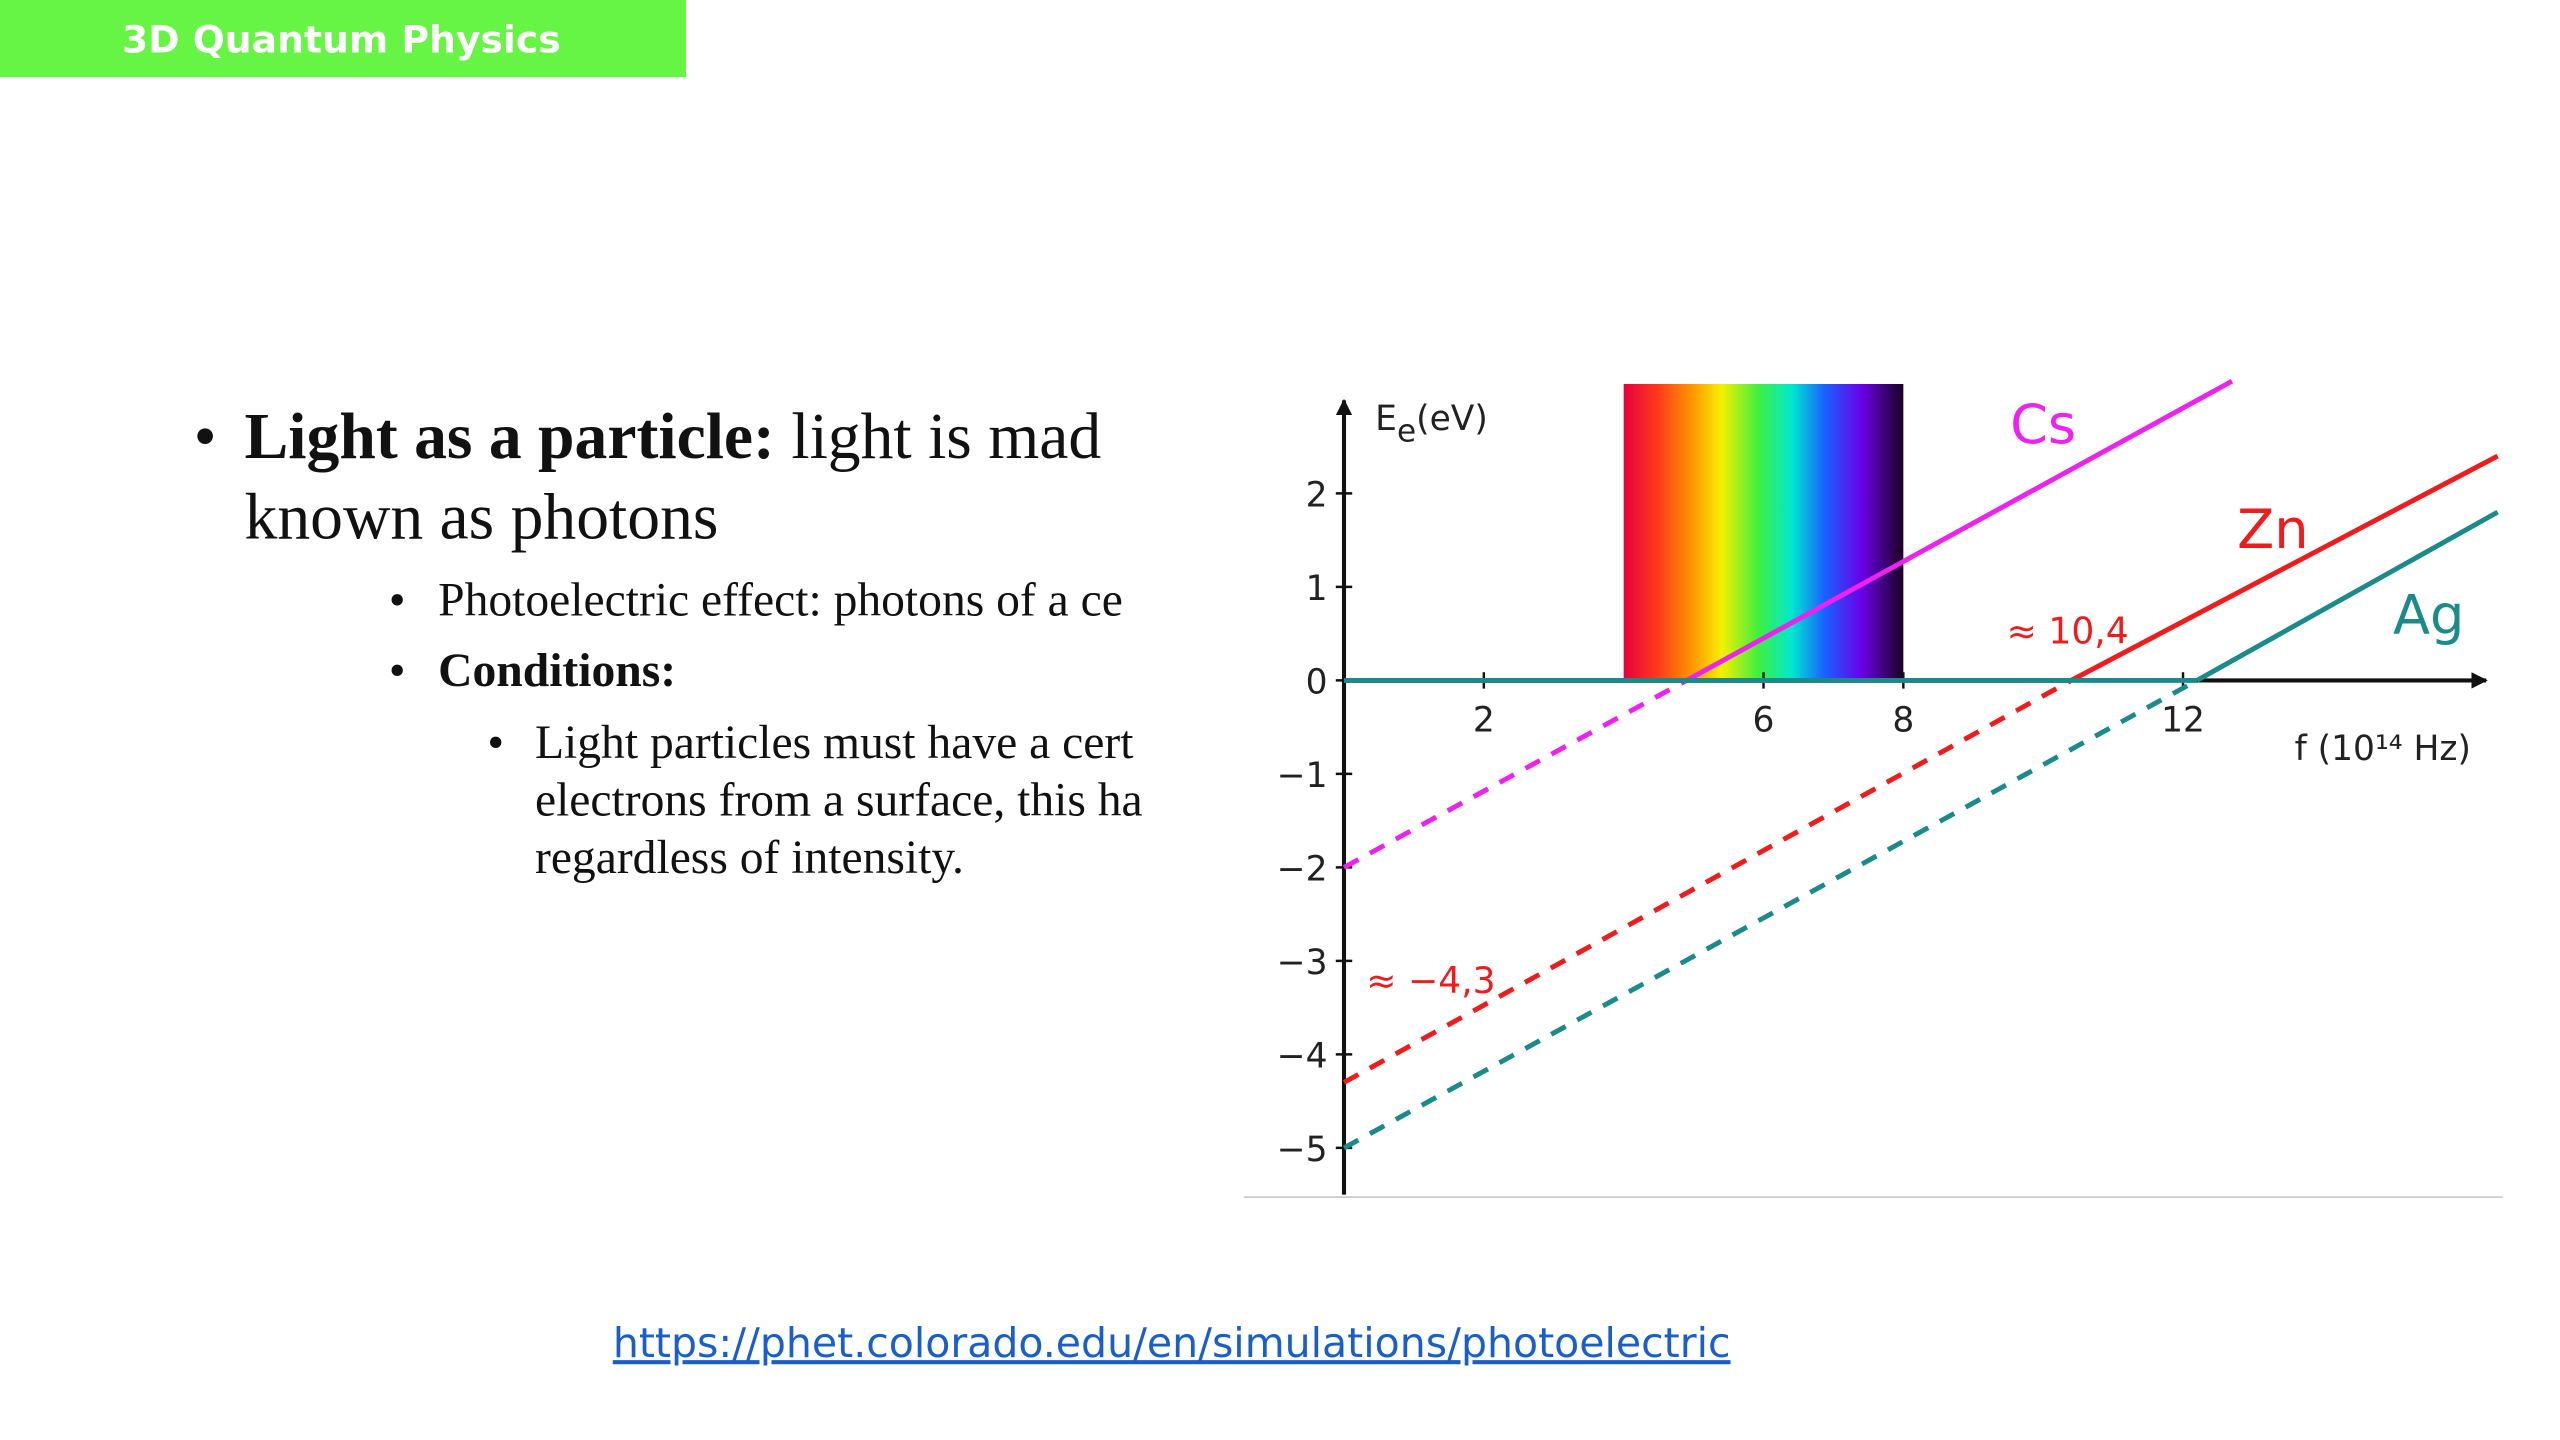  I want to click on bullet-text: Light as a particle: light is mad, so click(673, 437).